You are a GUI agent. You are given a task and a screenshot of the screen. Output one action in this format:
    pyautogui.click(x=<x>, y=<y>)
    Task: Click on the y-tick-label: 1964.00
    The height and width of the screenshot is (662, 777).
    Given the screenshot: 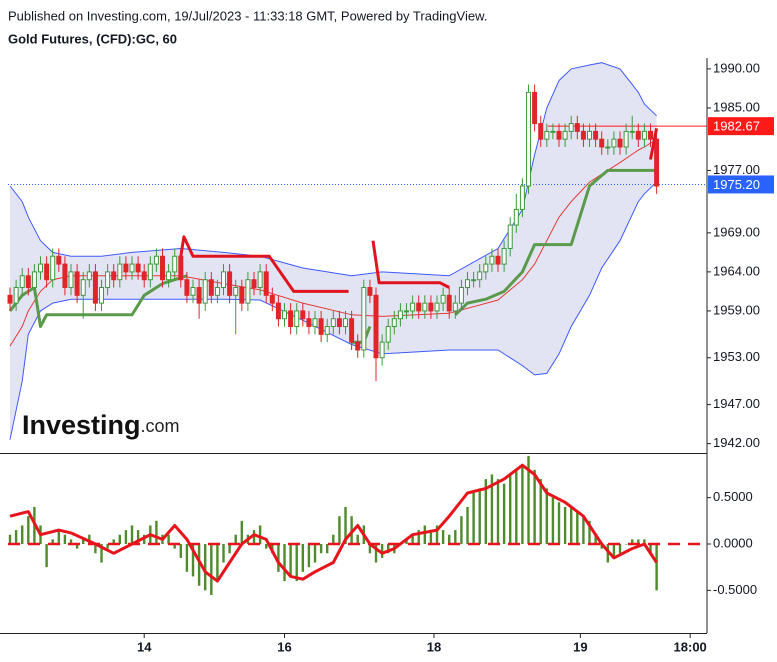 What is the action you would take?
    pyautogui.click(x=736, y=270)
    